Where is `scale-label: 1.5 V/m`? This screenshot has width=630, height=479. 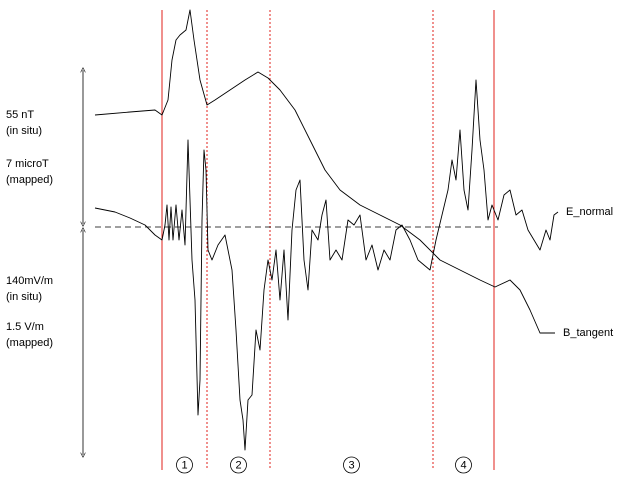 scale-label: 1.5 V/m is located at coordinates (25, 327).